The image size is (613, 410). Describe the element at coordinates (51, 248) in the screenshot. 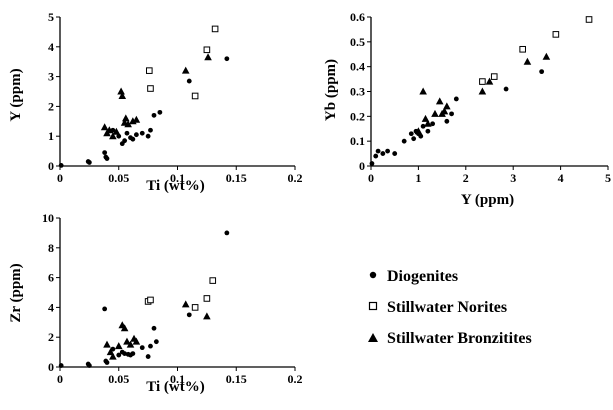

I see `y-tick-label: 8` at that location.